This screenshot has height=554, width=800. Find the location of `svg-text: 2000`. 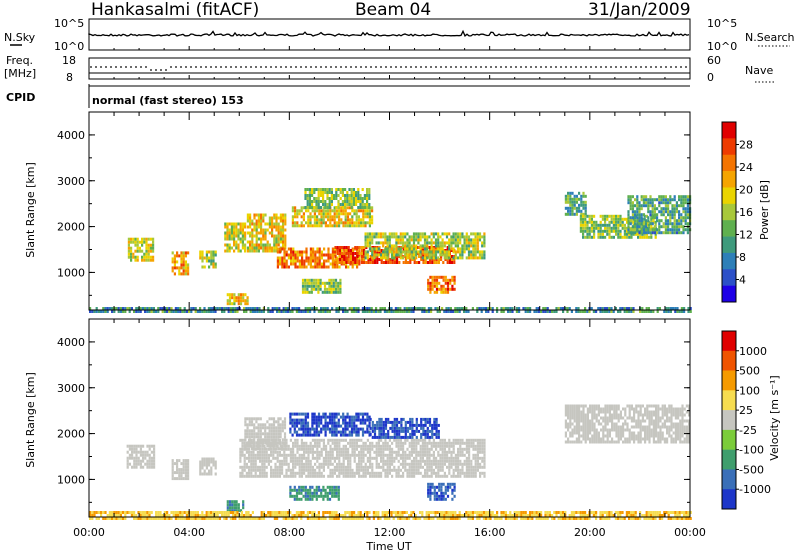

svg-text: 2000 is located at coordinates (71, 227).